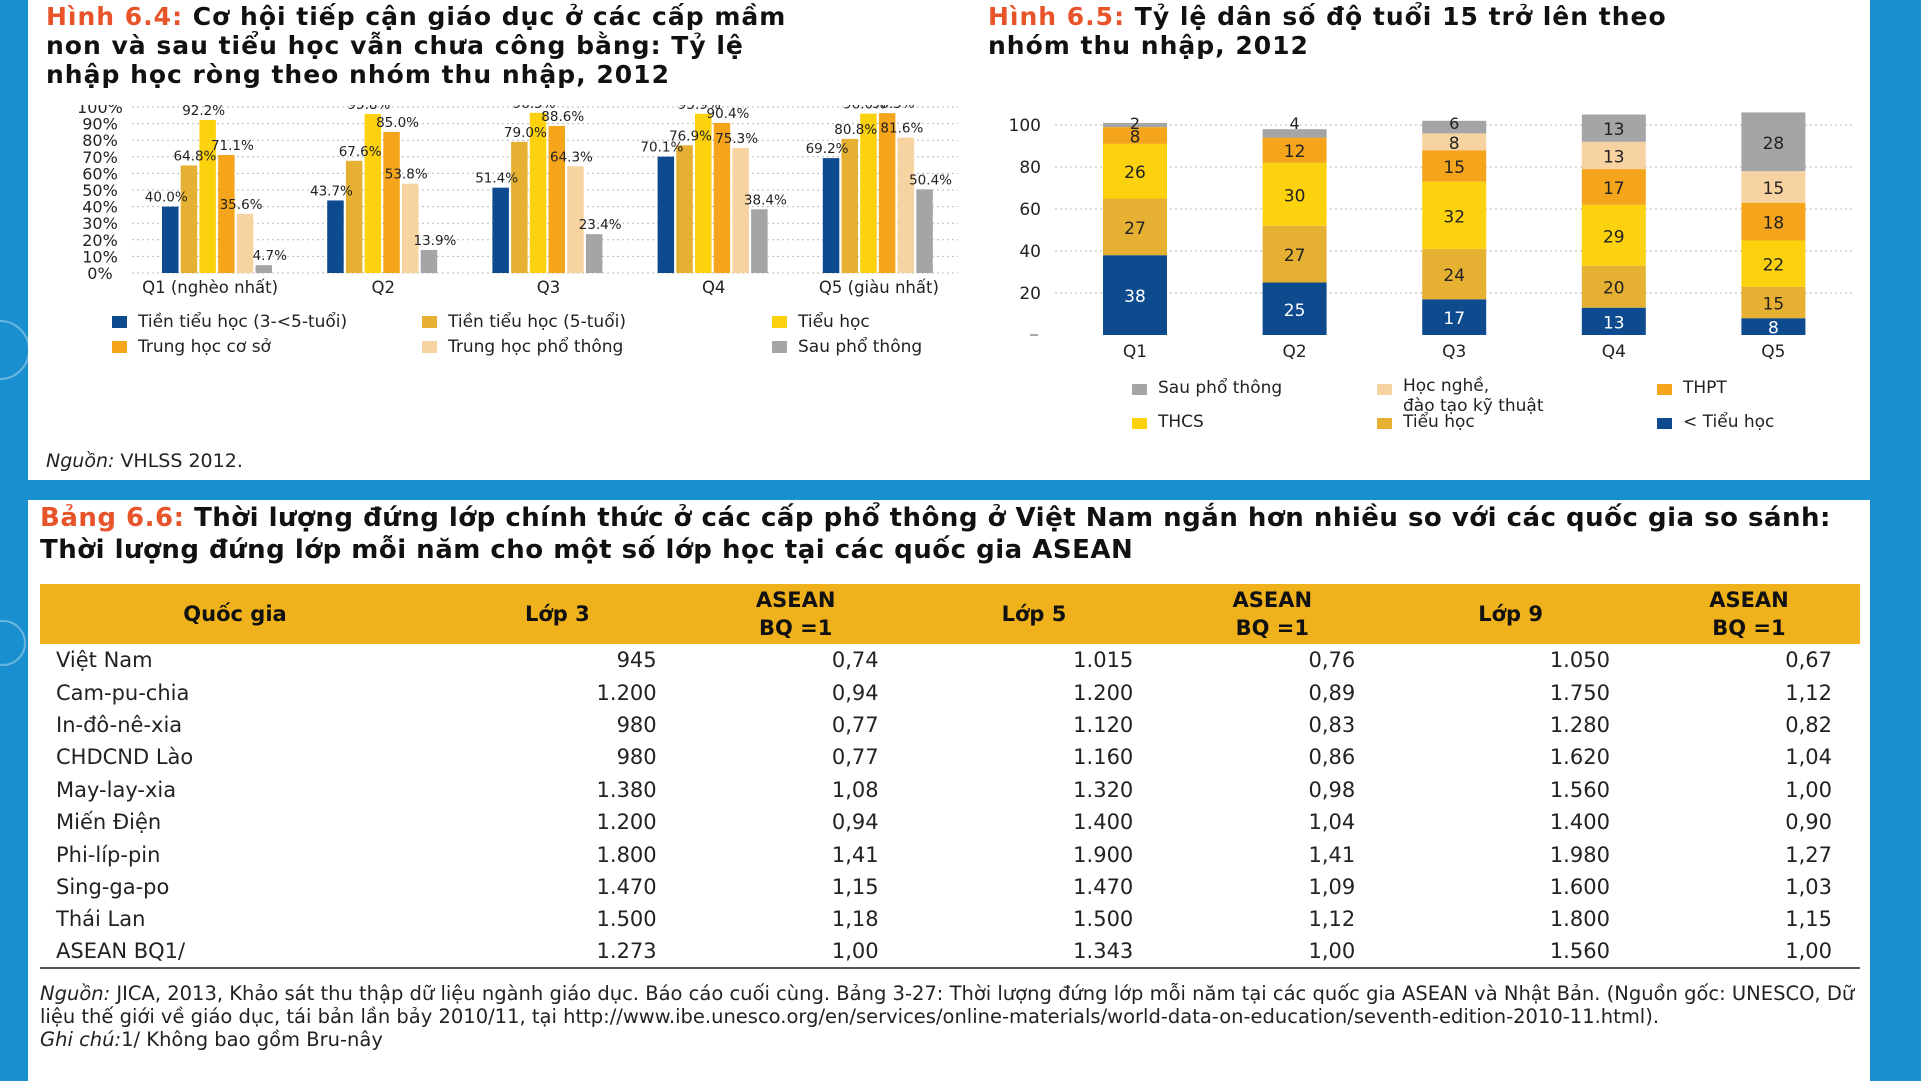 The width and height of the screenshot is (1921, 1081). Describe the element at coordinates (181, 461) in the screenshot. I see `source-top-text: VHLSS 2012.` at that location.